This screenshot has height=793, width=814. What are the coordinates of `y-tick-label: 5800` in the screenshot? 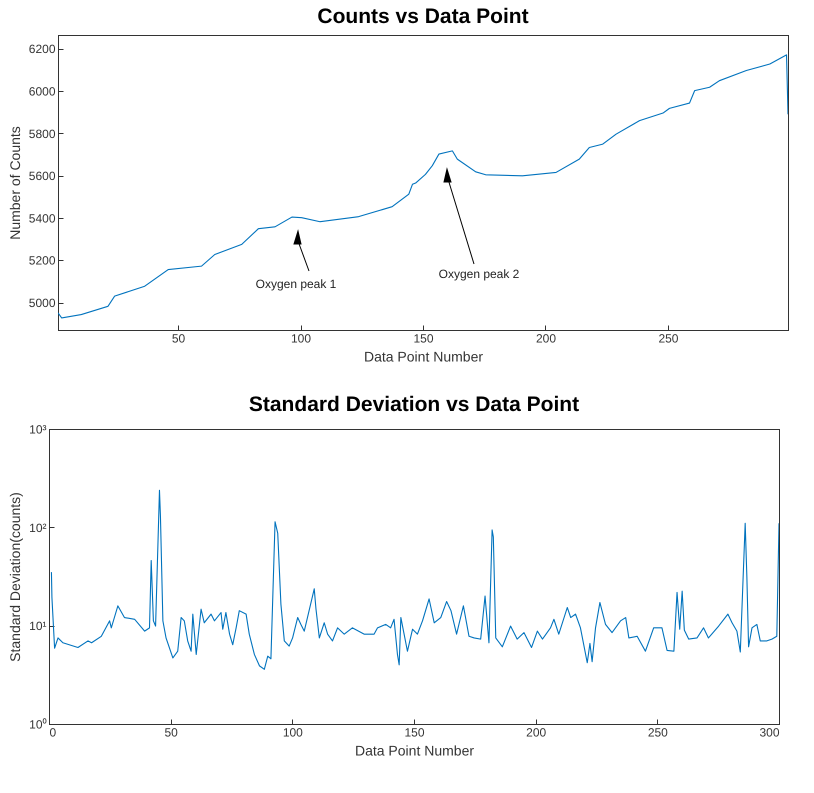 It's located at (42, 133).